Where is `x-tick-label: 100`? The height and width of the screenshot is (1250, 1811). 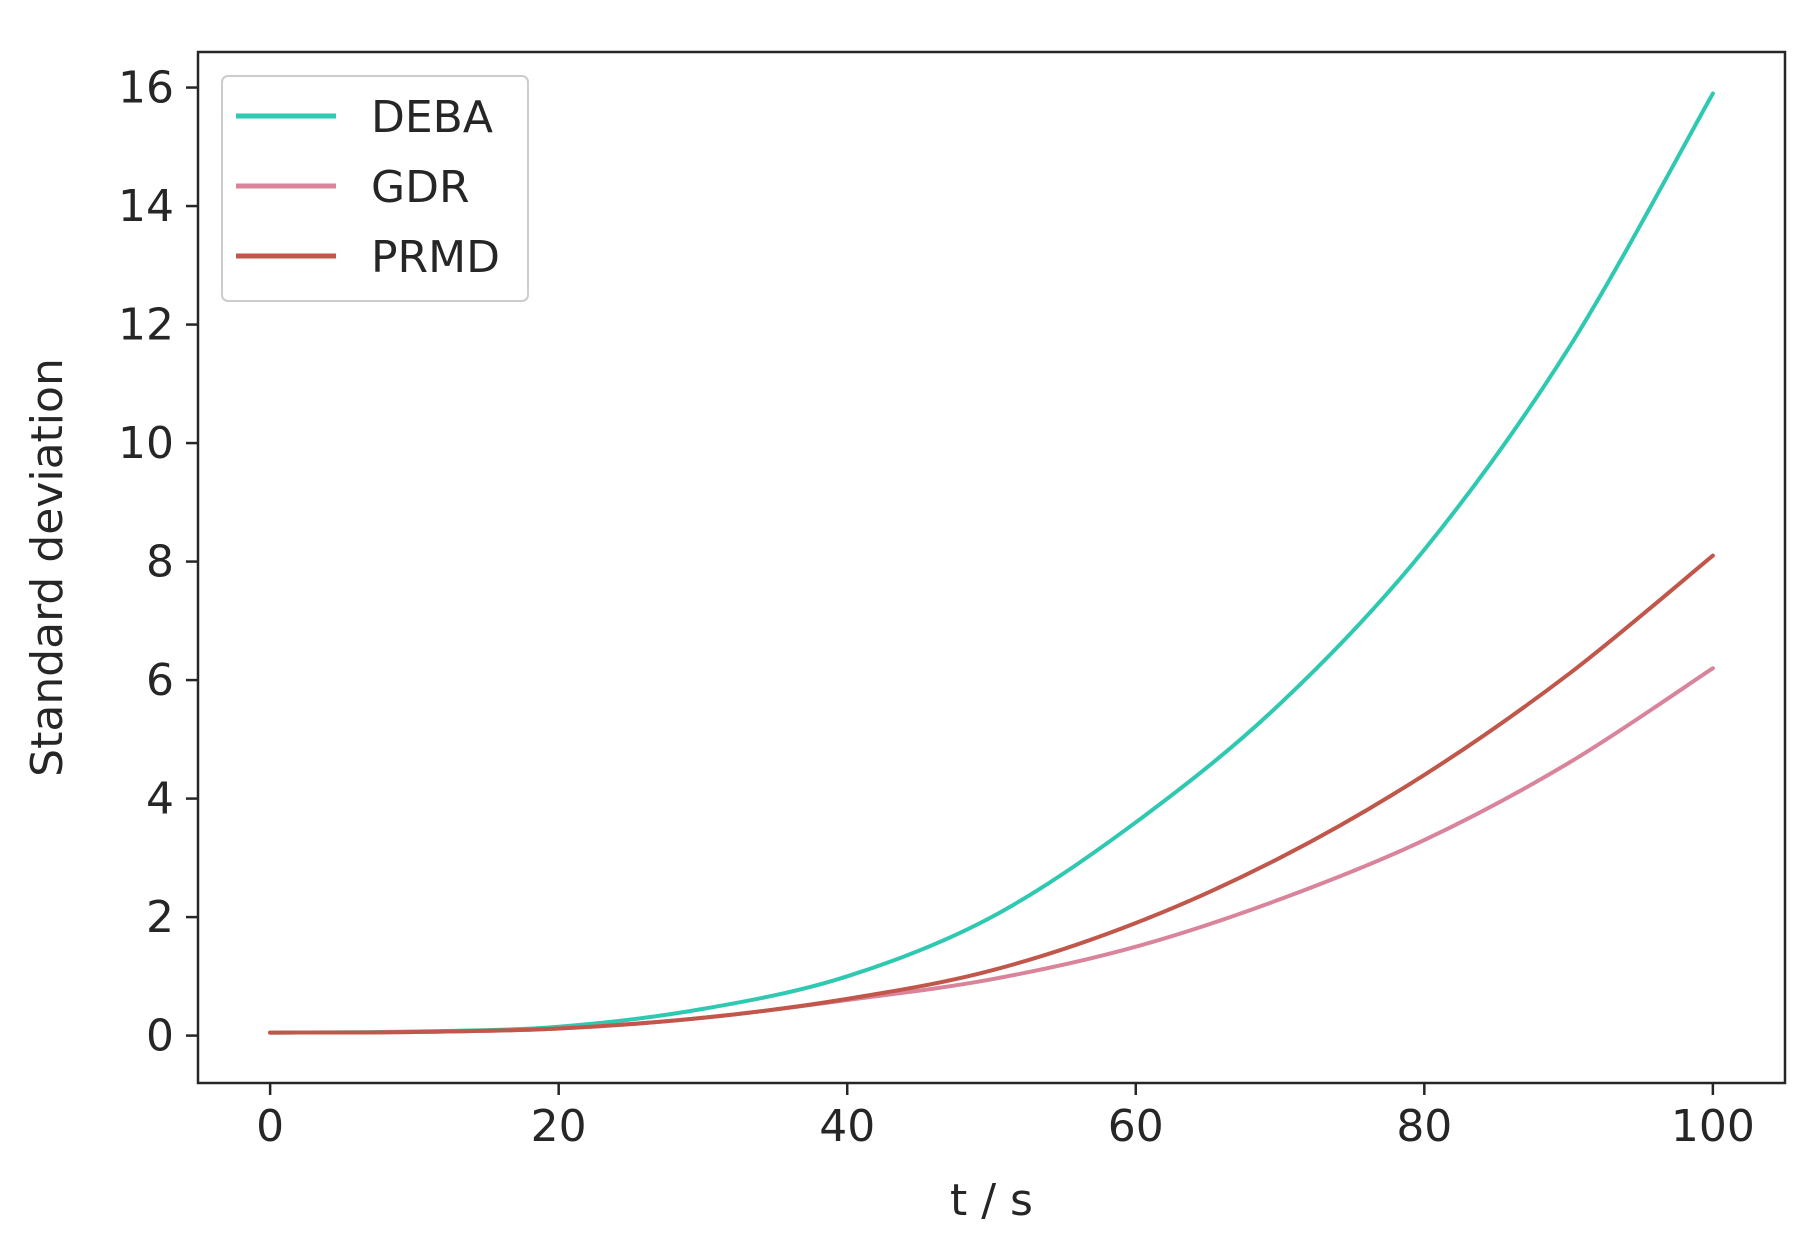 x-tick-label: 100 is located at coordinates (1713, 1126).